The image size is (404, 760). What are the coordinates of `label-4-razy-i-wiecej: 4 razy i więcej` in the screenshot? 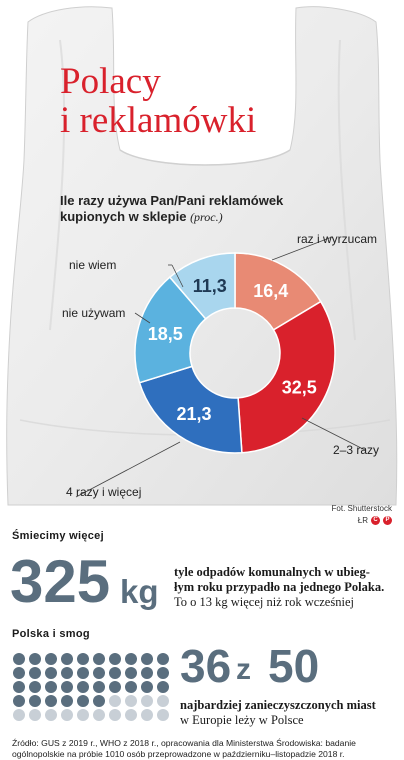 It's located at (104, 492).